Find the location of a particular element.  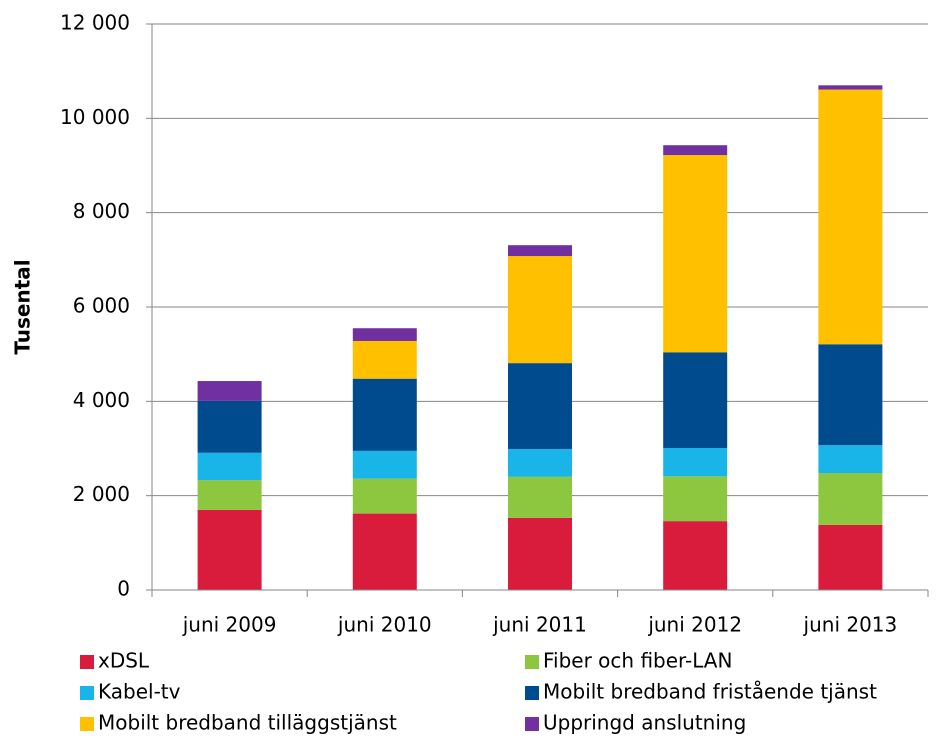

x-tick-label: juni 2011 is located at coordinates (539, 625).